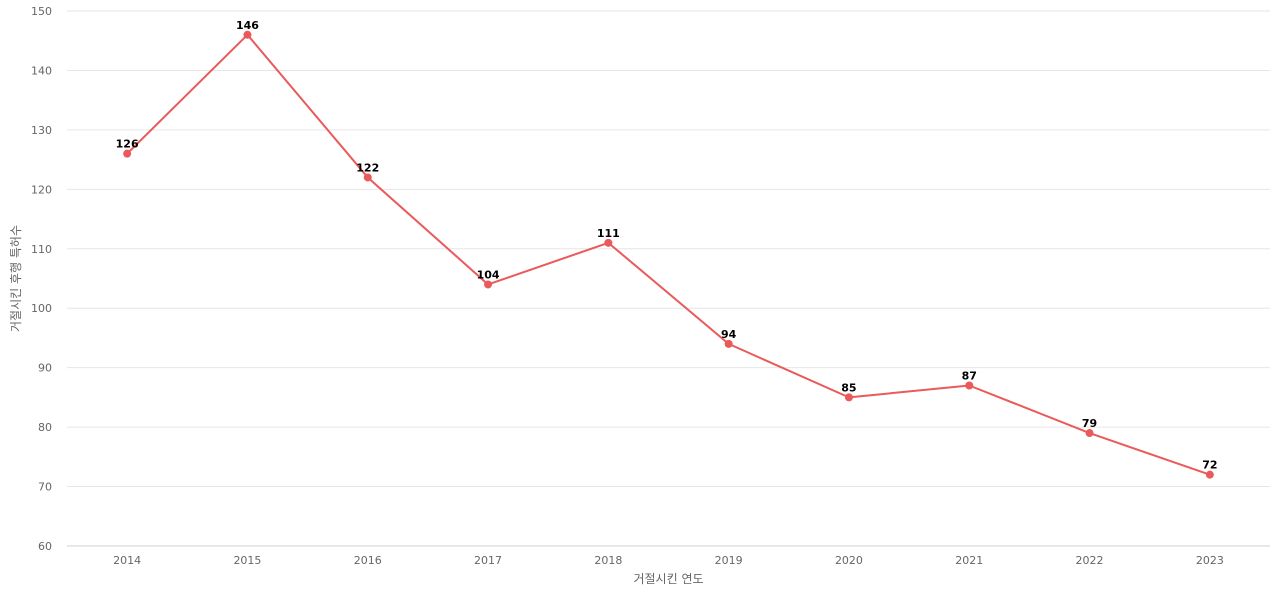 This screenshot has height=600, width=1280. I want to click on y-tick-label: 140, so click(41, 70).